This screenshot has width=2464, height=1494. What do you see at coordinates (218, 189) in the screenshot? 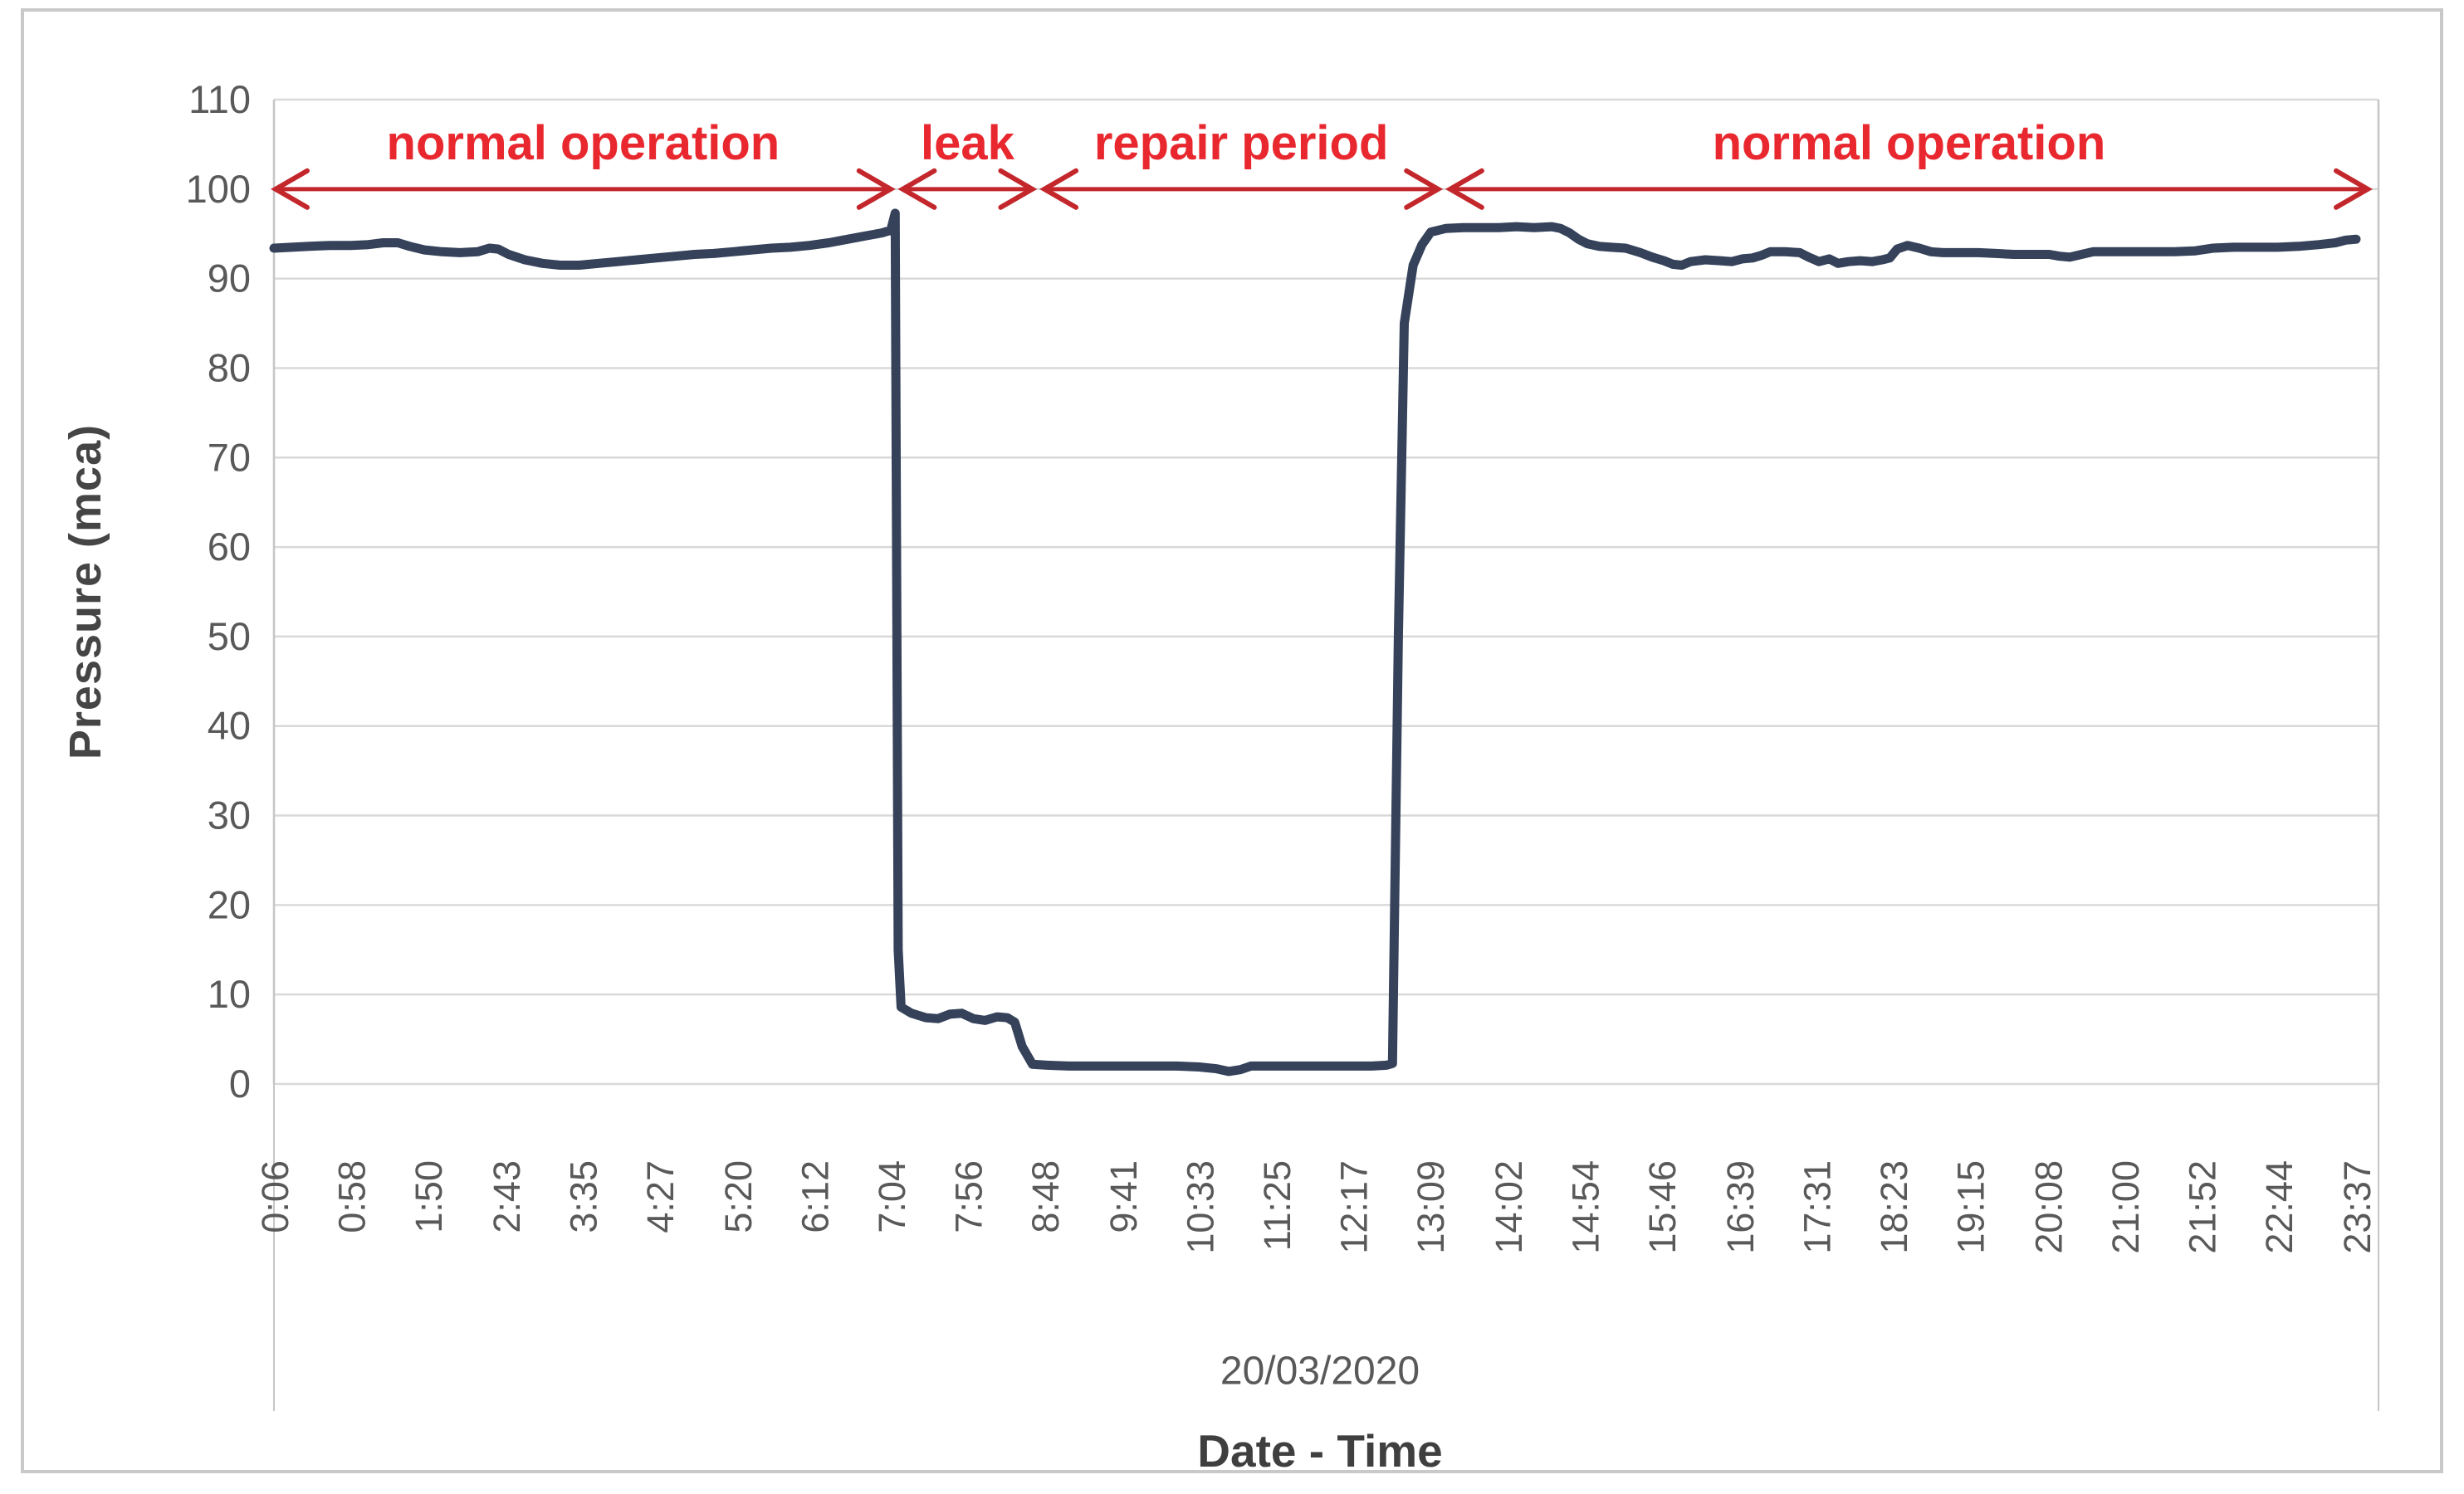
I see `y-tick-label: 100` at bounding box center [218, 189].